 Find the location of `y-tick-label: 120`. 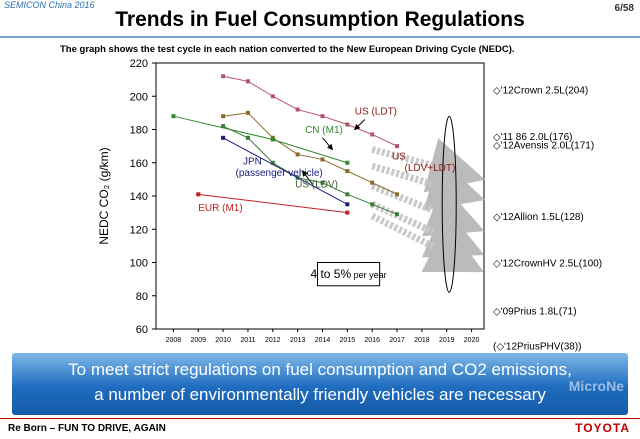

y-tick-label: 120 is located at coordinates (139, 230).